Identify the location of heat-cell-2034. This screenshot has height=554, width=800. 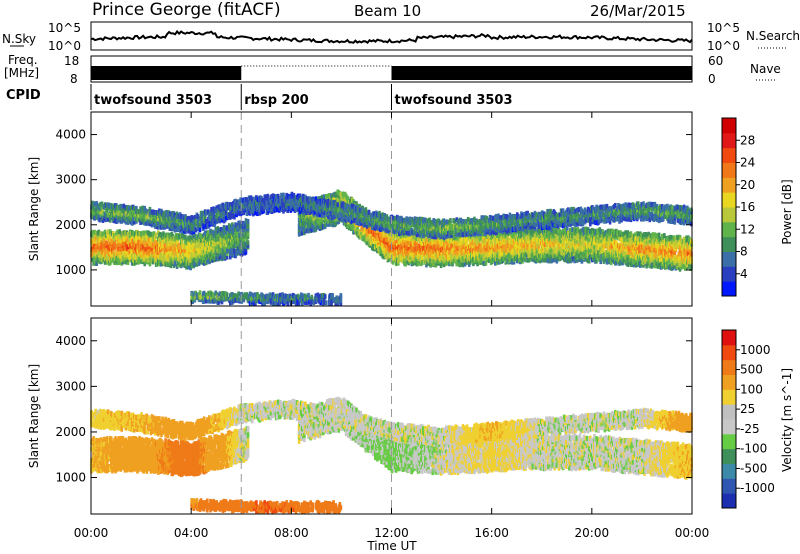
(351, 225).